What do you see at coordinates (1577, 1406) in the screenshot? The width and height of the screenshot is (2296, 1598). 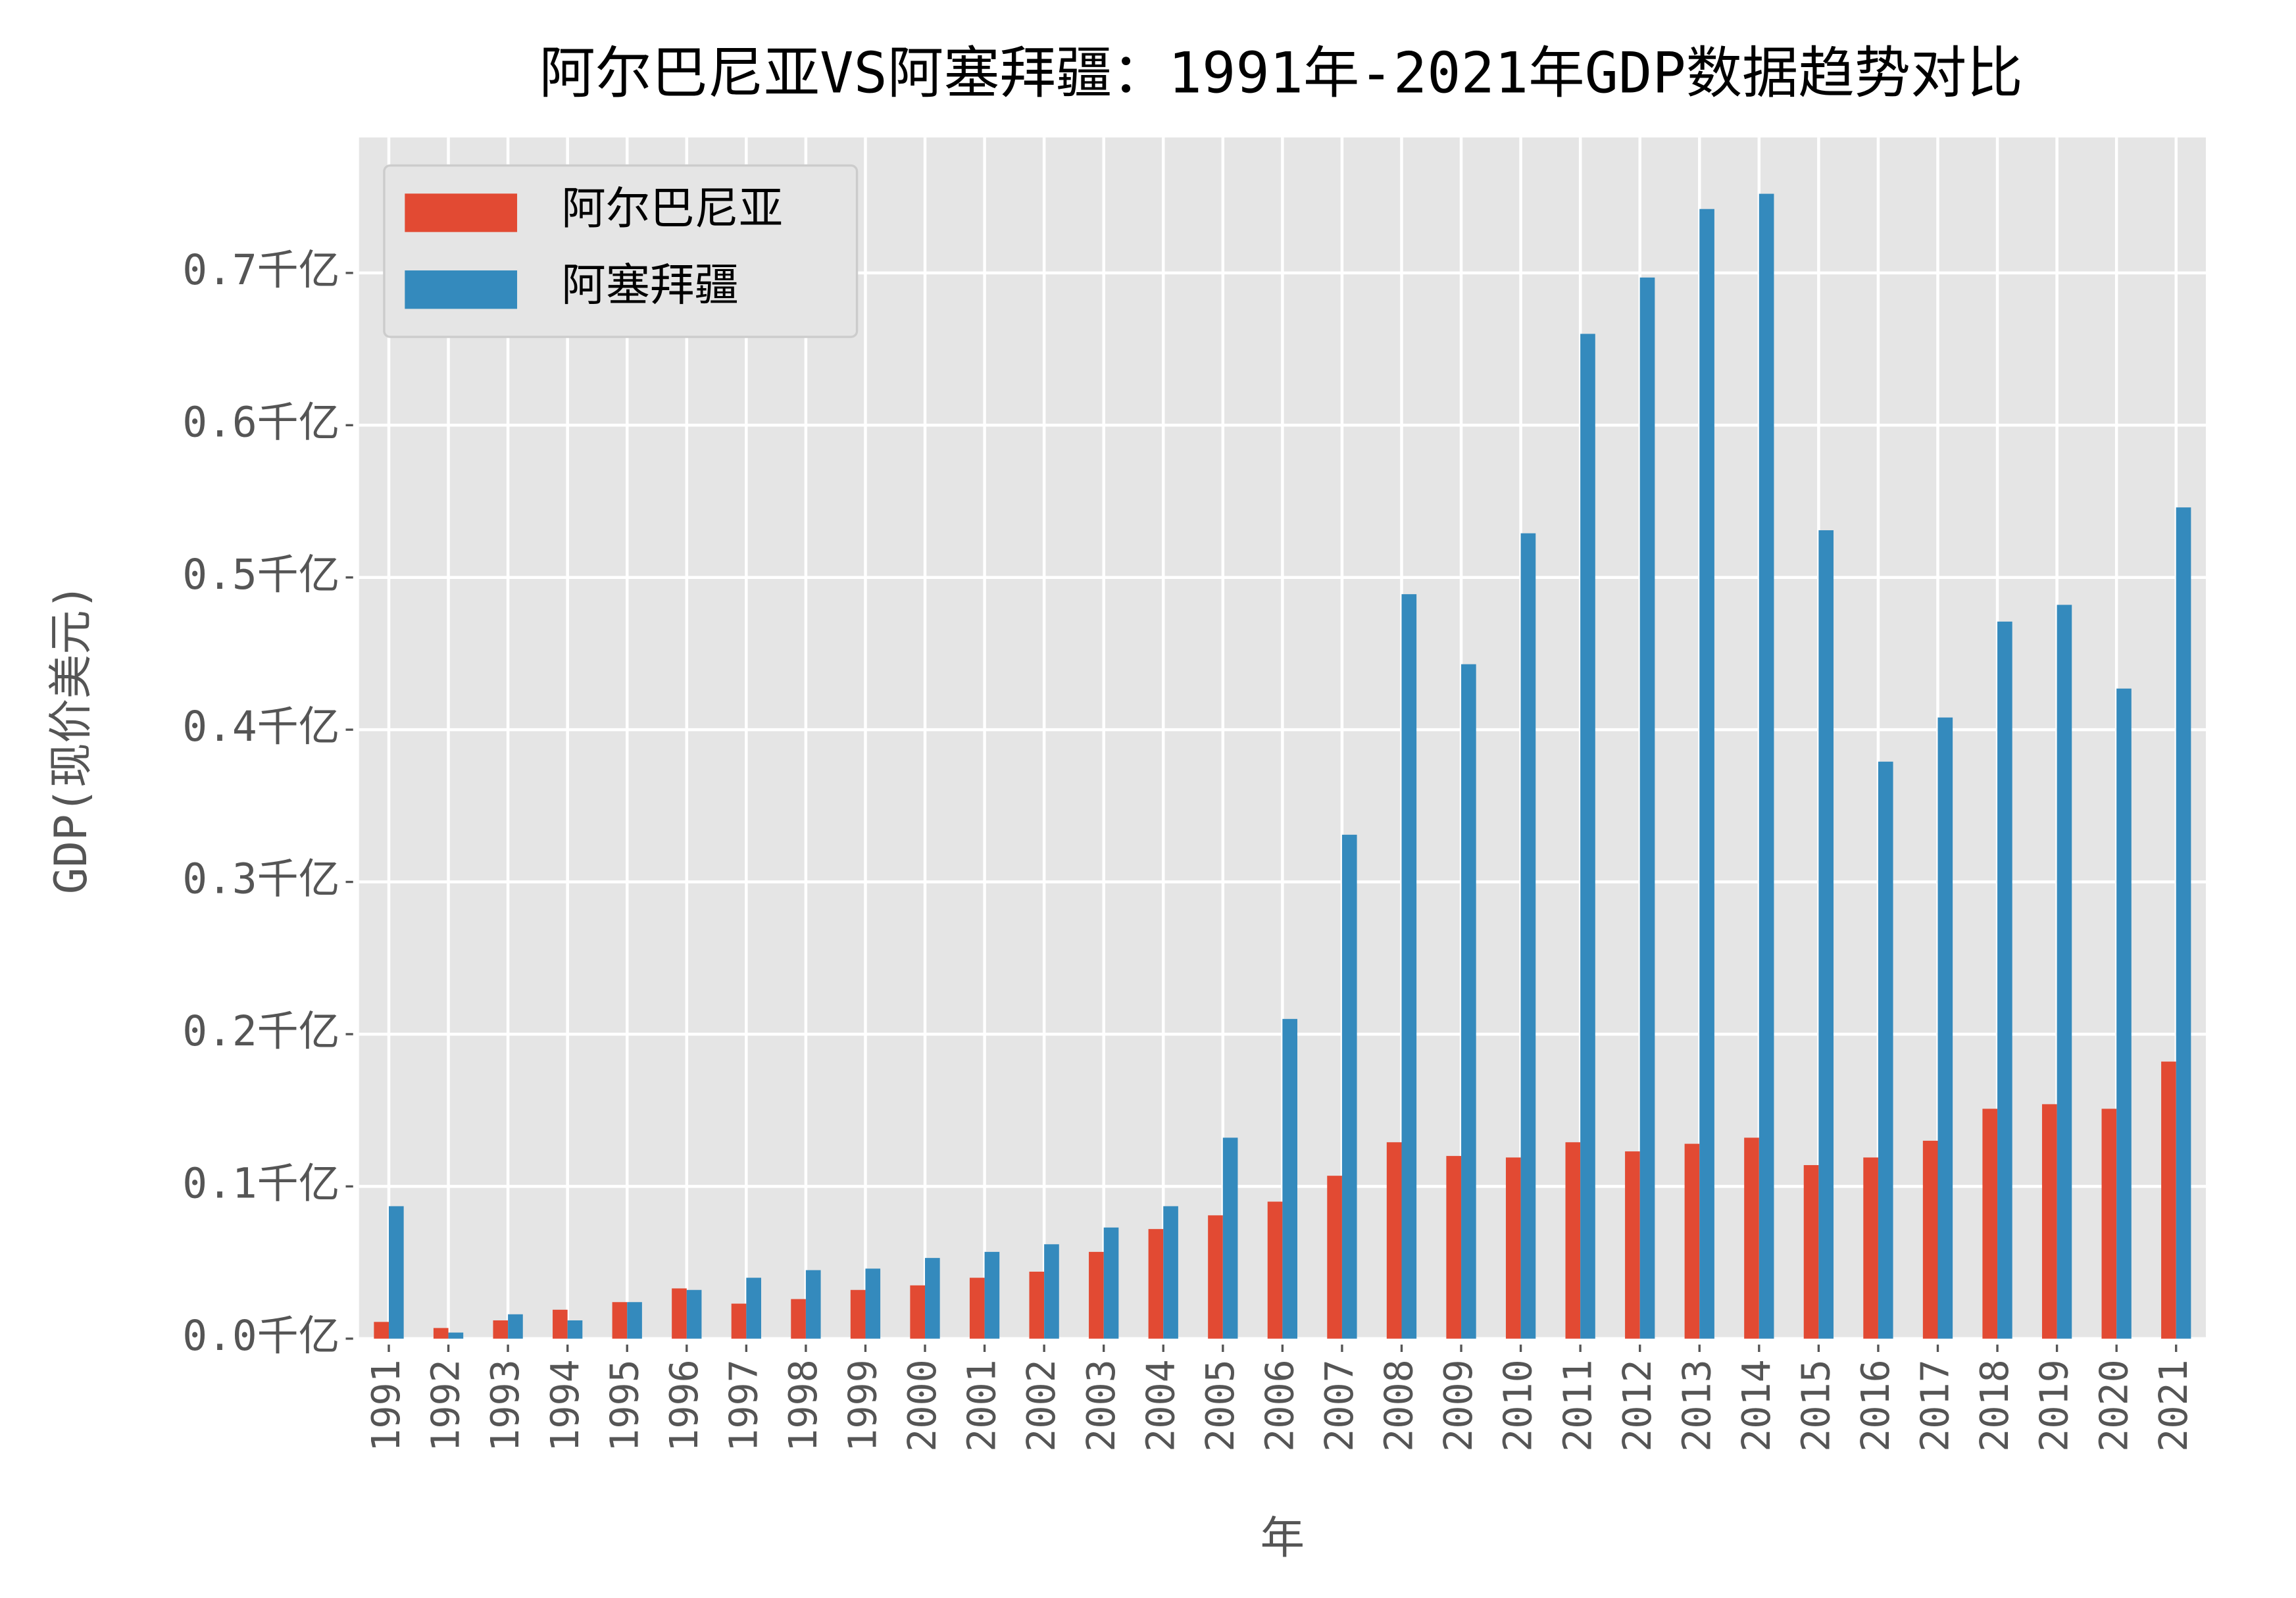 I see `x-tick-label: 2011` at bounding box center [1577, 1406].